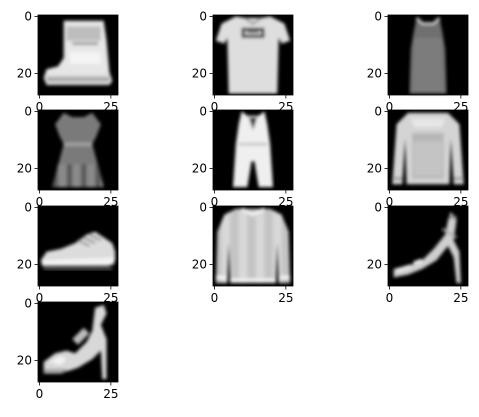 This screenshot has height=417, width=479. What do you see at coordinates (78, 251) in the screenshot?
I see `sneaker-image` at bounding box center [78, 251].